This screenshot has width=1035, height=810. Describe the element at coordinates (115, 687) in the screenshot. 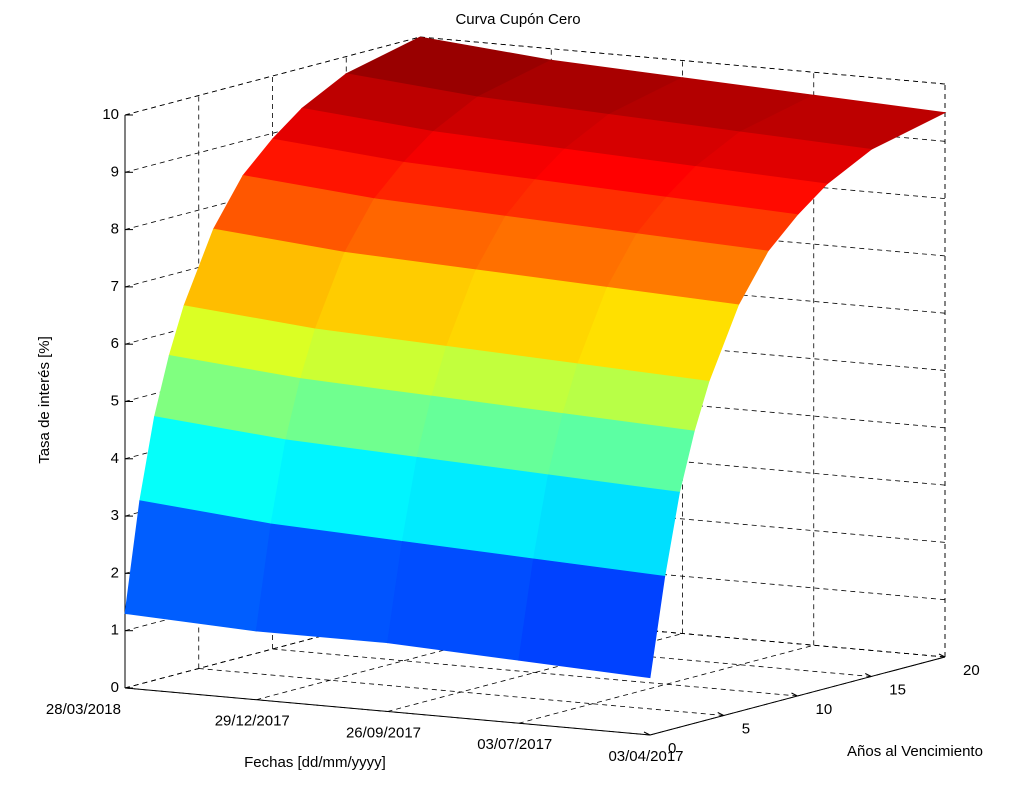

I see `z-tick-label: 0` at that location.